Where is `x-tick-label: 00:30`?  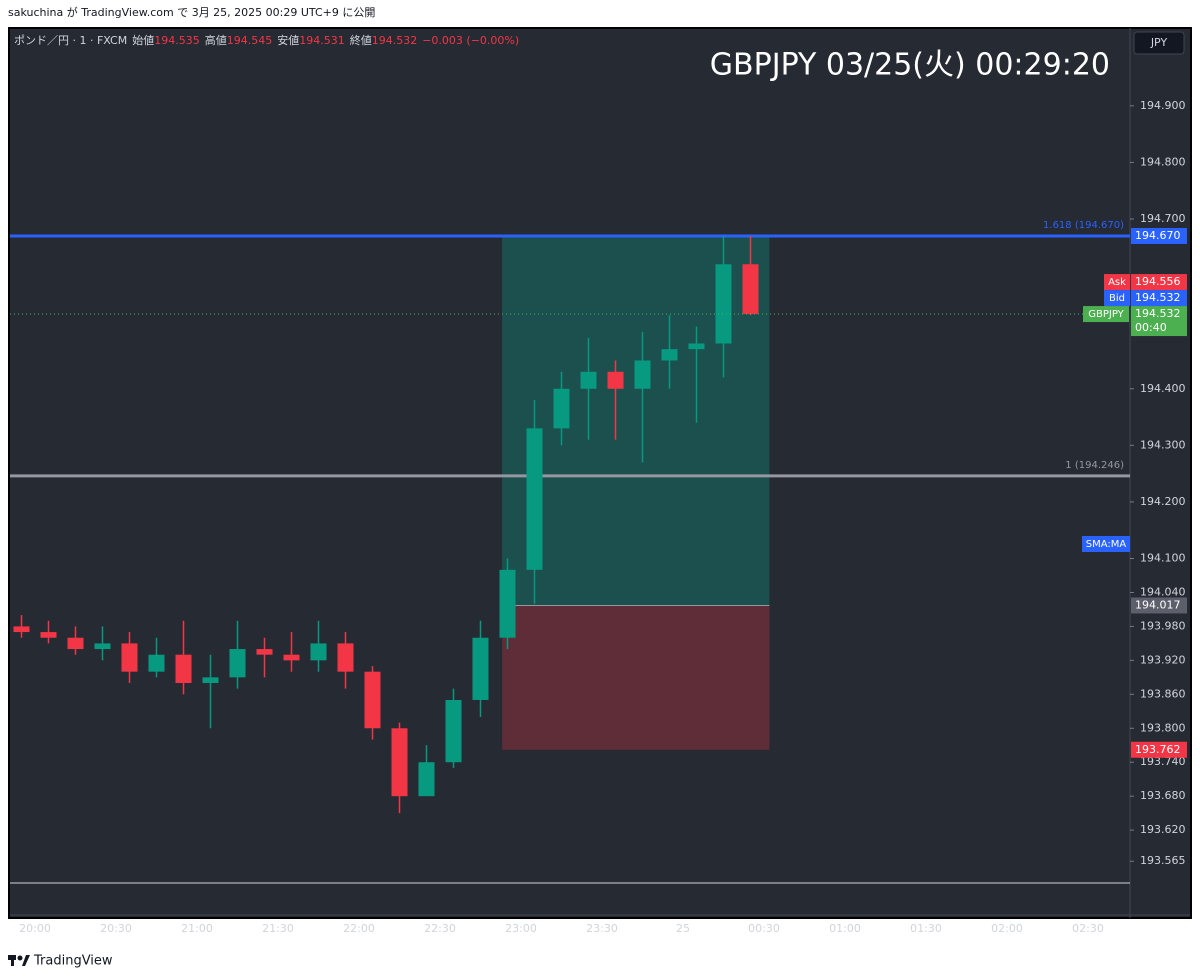 x-tick-label: 00:30 is located at coordinates (764, 928).